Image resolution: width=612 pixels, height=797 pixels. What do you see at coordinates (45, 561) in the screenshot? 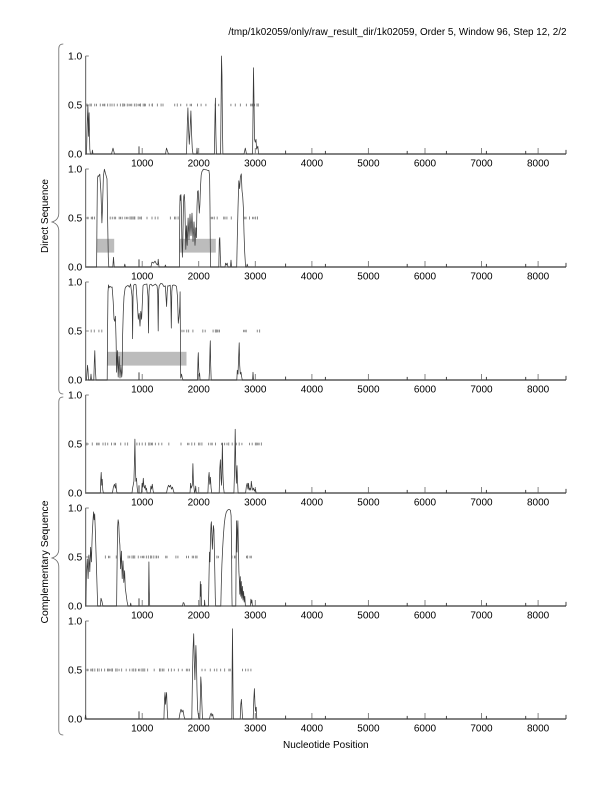
I see `svg-text: Complementary Sequence` at bounding box center [45, 561].